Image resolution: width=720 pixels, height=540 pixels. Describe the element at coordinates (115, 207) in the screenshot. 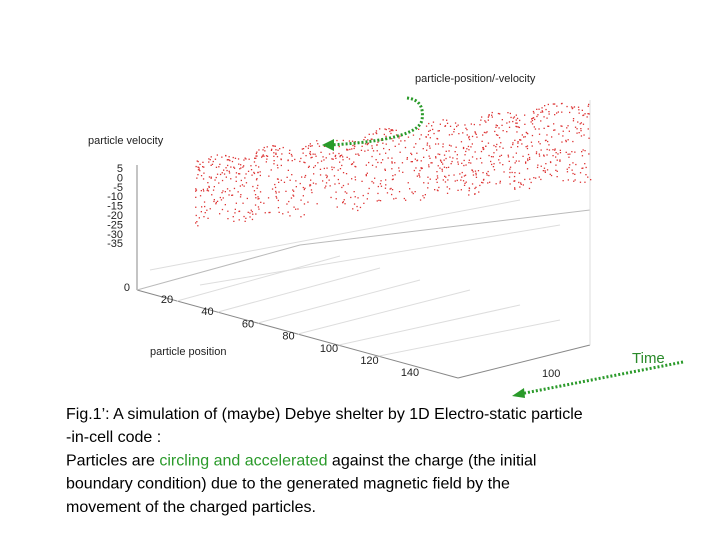

I see `y-tick-label: -15` at that location.